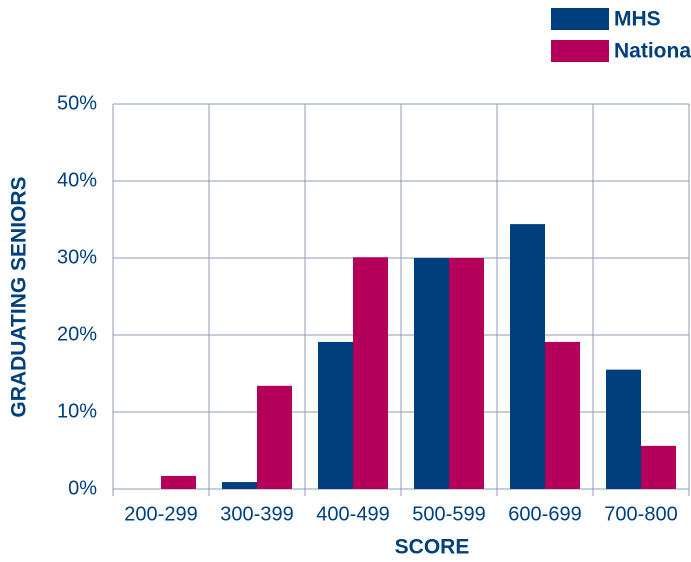 The width and height of the screenshot is (691, 562). I want to click on legend-label: MHS, so click(637, 19).